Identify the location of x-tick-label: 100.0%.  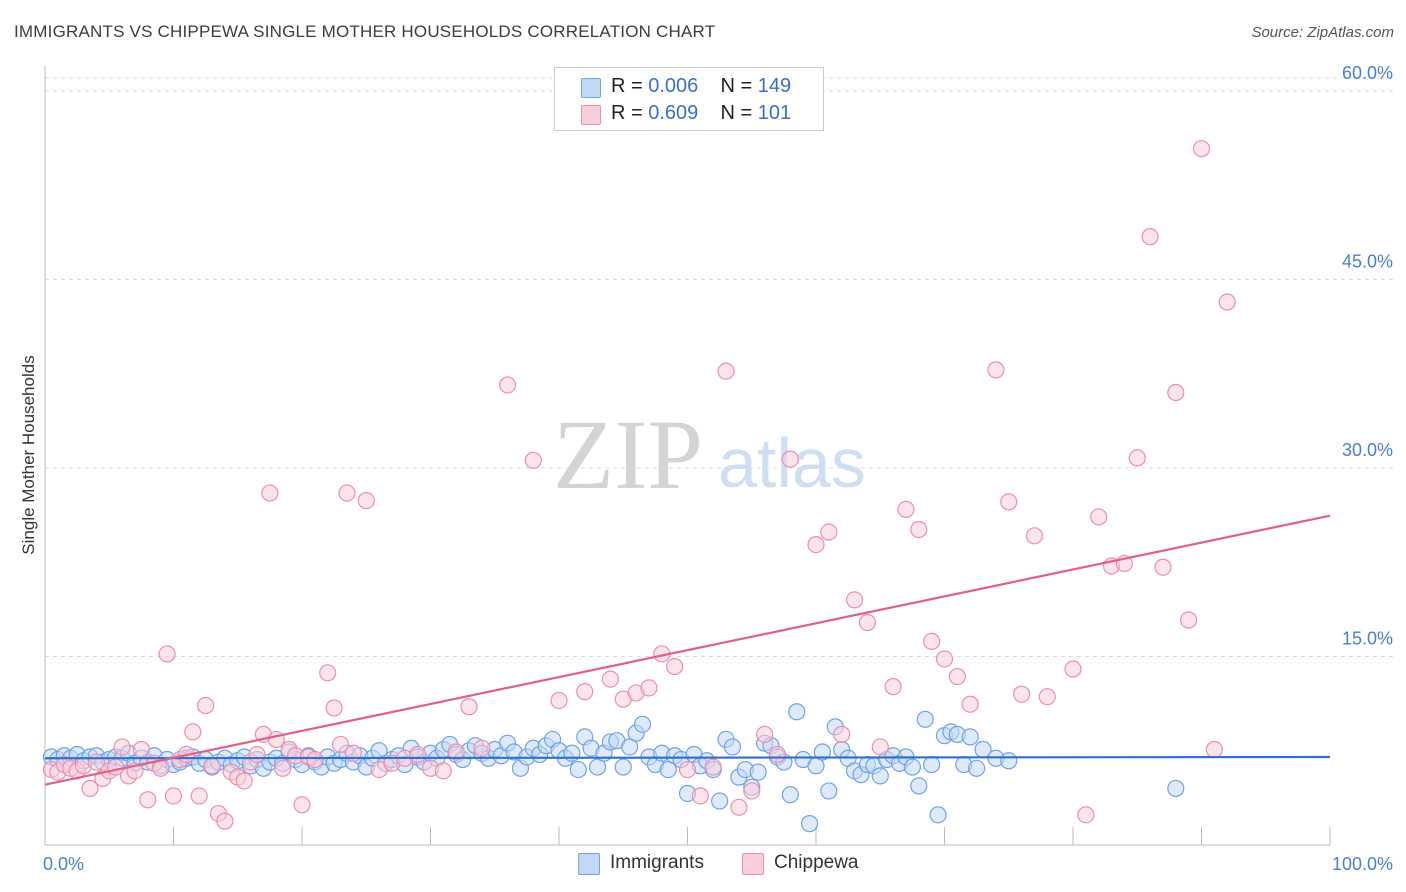
(1362, 864).